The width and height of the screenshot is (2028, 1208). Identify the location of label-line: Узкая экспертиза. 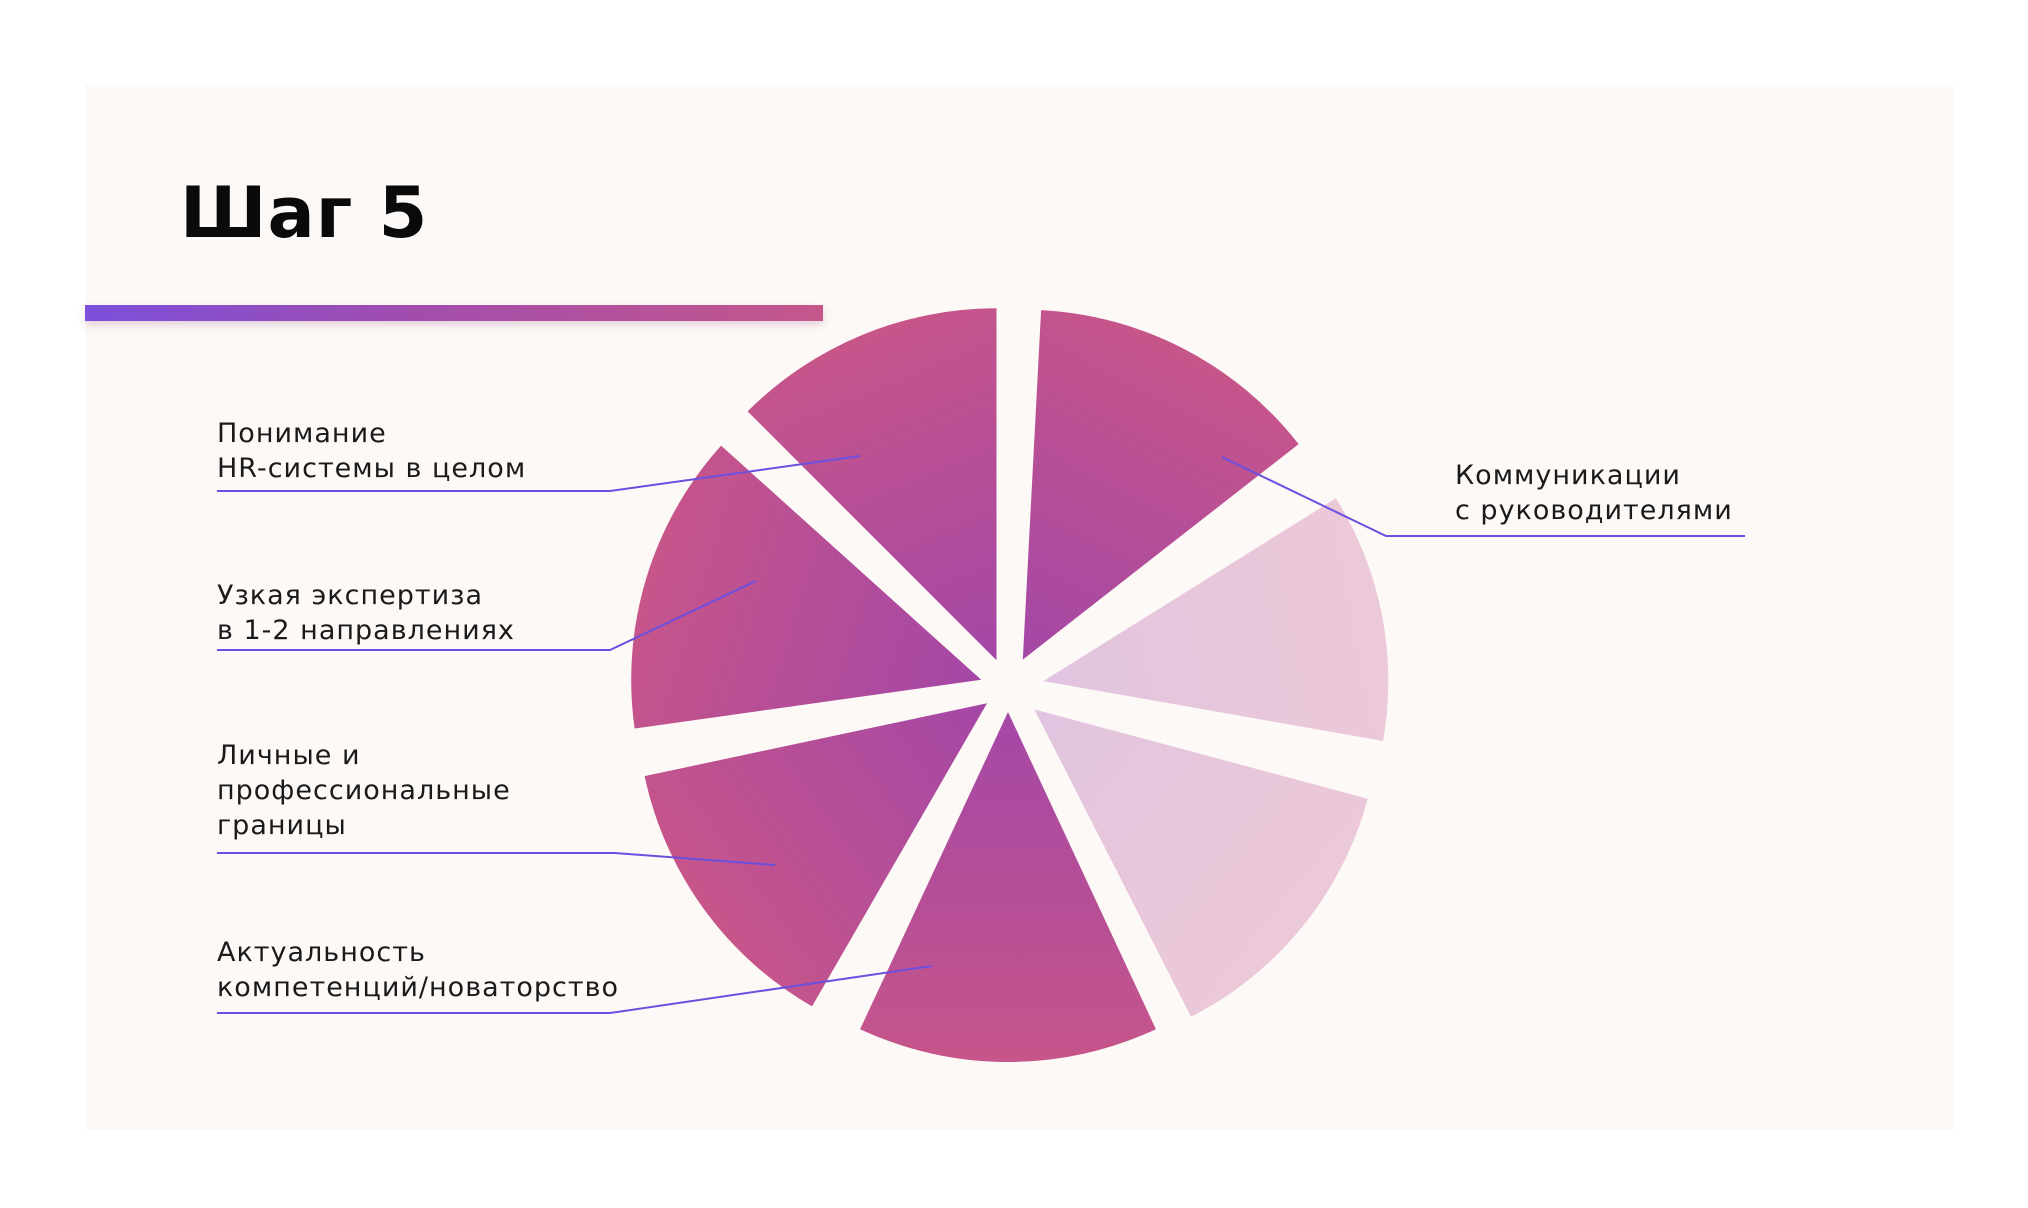
(350, 595).